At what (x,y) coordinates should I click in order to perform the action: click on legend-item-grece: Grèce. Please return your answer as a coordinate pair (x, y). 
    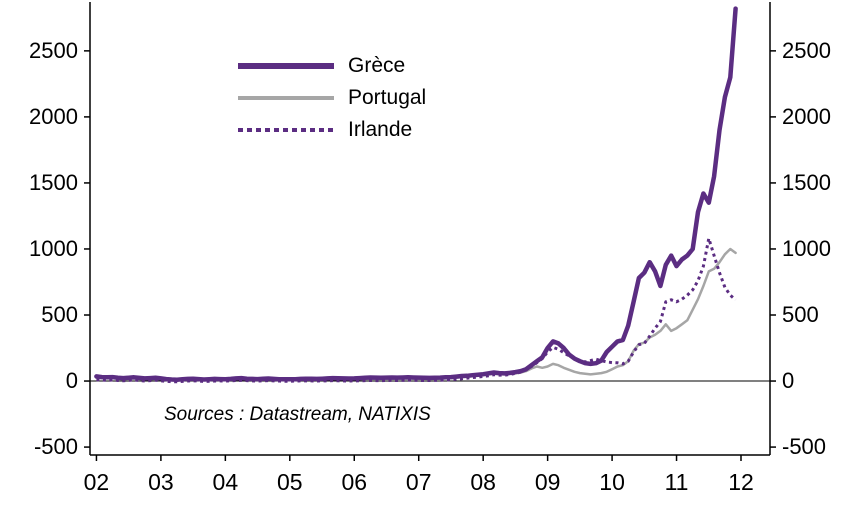
    Looking at the image, I should click on (332, 65).